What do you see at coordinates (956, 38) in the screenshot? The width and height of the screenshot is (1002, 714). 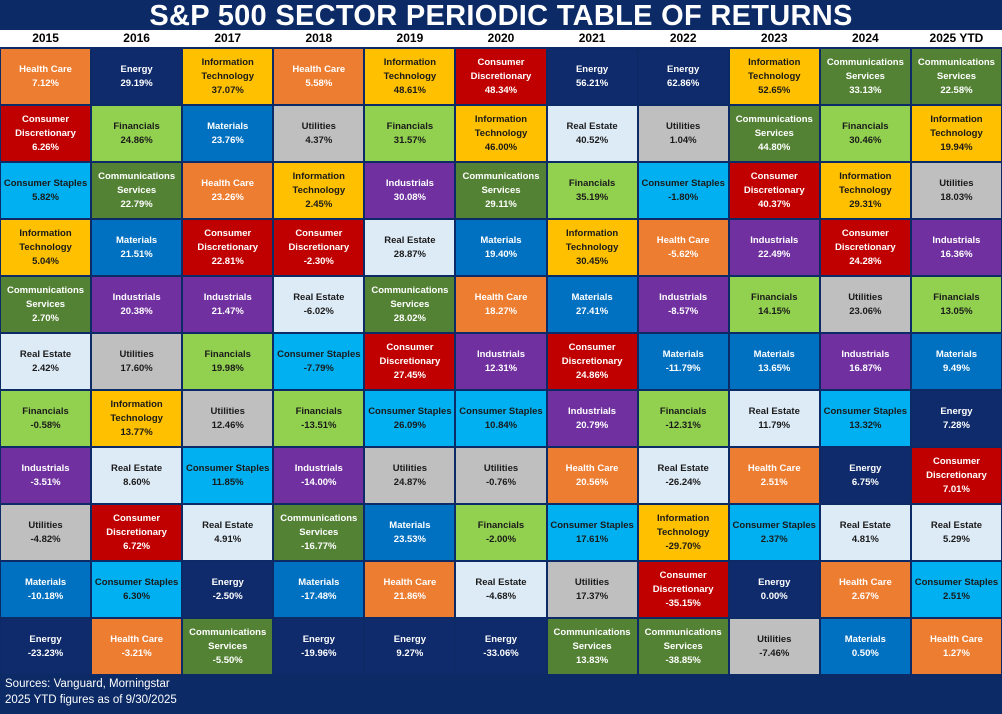 I see `year-label: 2025 YTD` at bounding box center [956, 38].